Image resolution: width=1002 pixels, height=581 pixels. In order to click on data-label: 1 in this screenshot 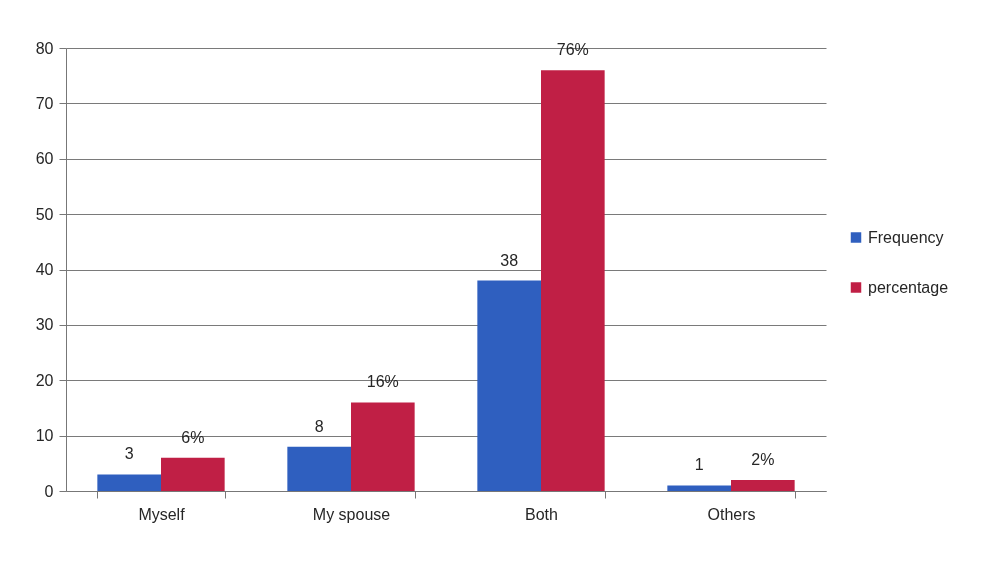, I will do `click(699, 465)`.